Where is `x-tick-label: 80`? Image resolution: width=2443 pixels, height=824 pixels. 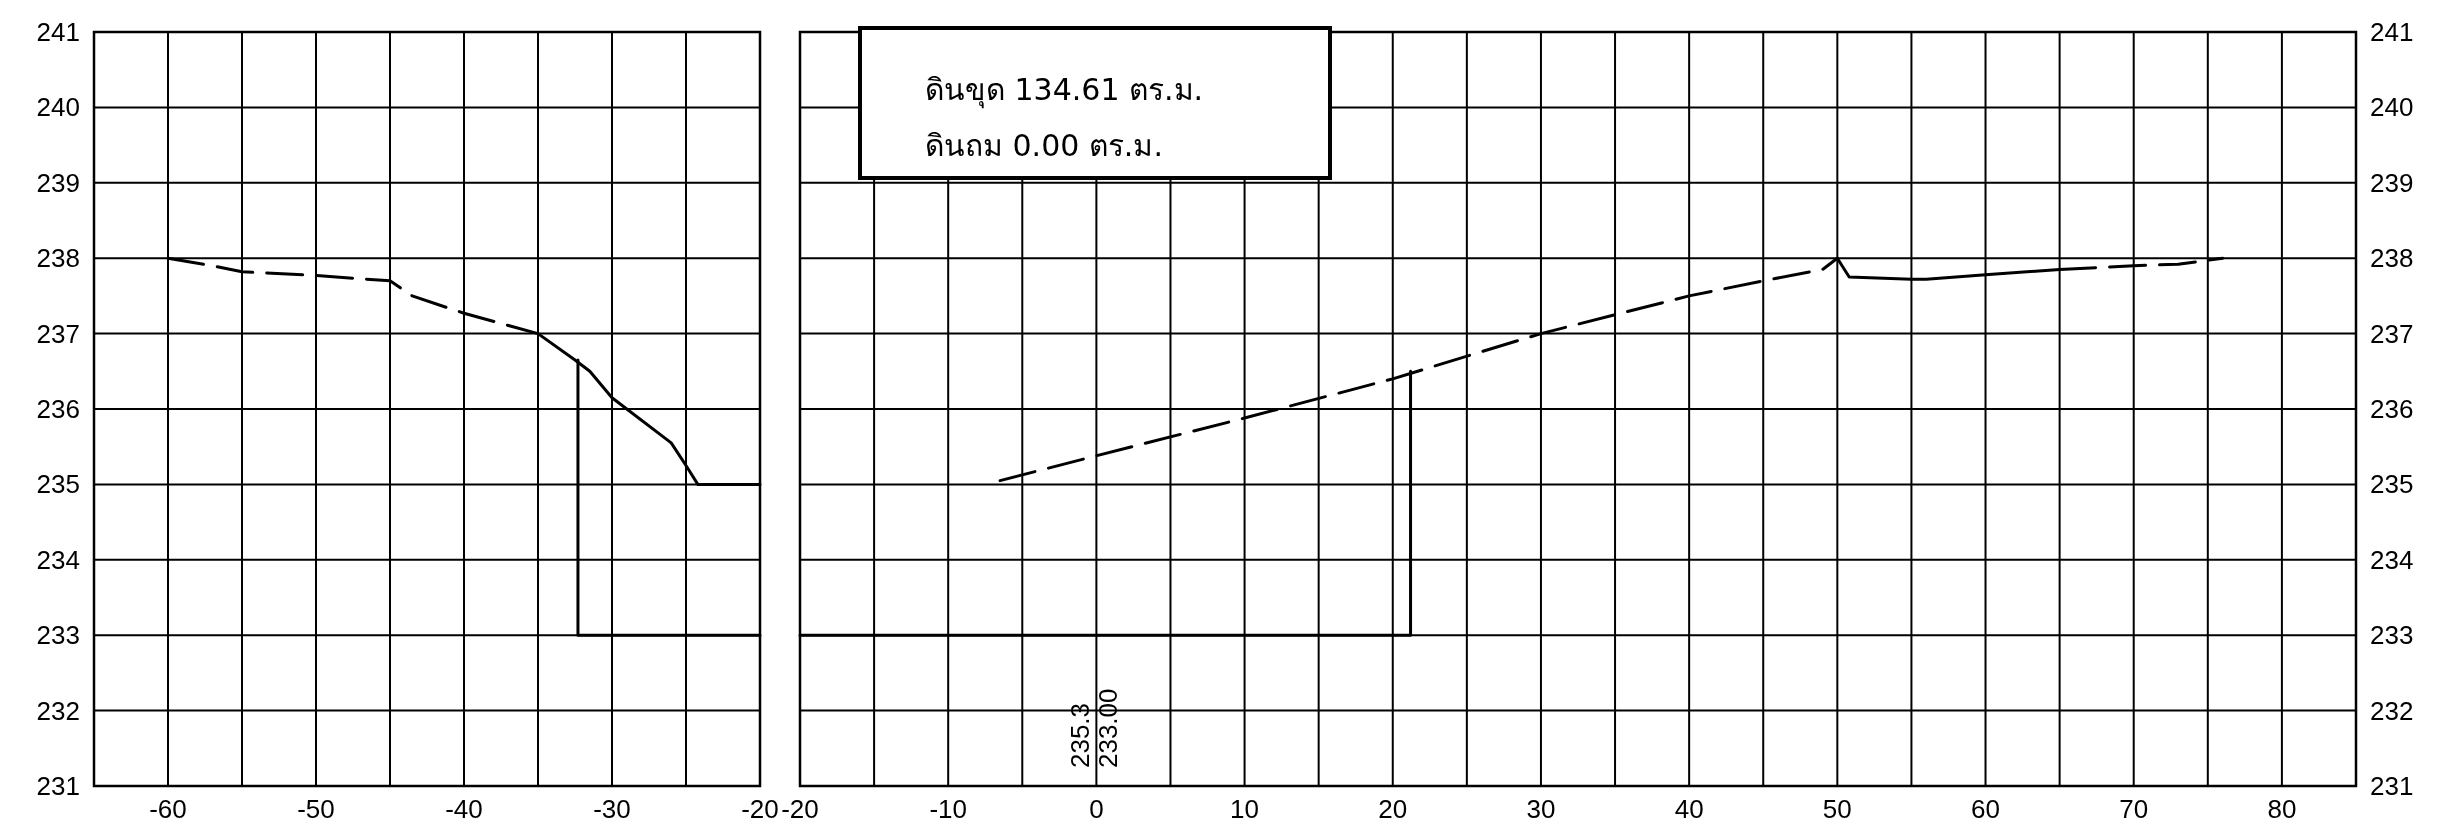
x-tick-label: 80 is located at coordinates (2282, 809).